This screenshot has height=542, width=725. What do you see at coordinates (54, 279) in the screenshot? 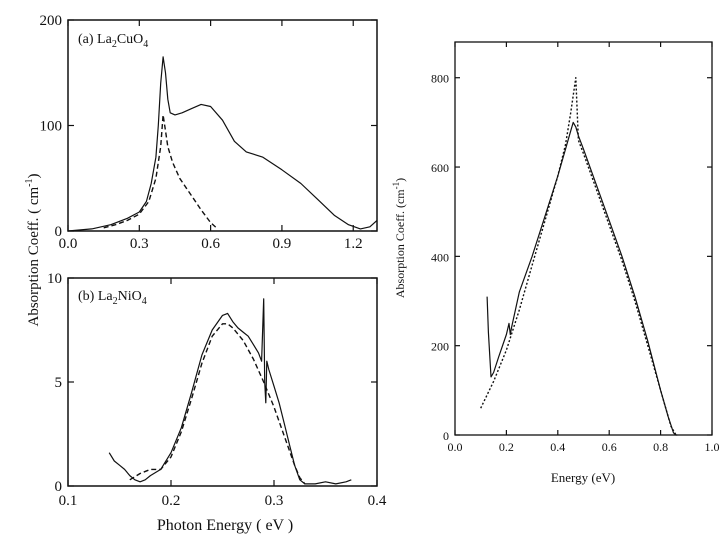
I see `y-tick-label: 10` at bounding box center [54, 279].